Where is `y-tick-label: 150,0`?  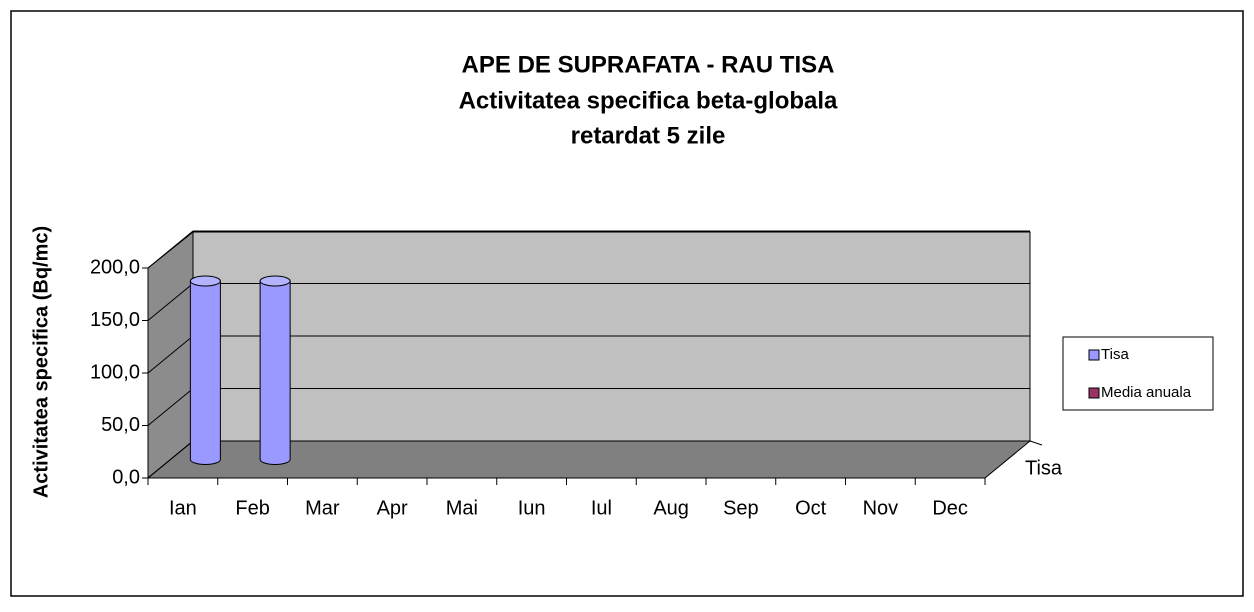
y-tick-label: 150,0 is located at coordinates (115, 320).